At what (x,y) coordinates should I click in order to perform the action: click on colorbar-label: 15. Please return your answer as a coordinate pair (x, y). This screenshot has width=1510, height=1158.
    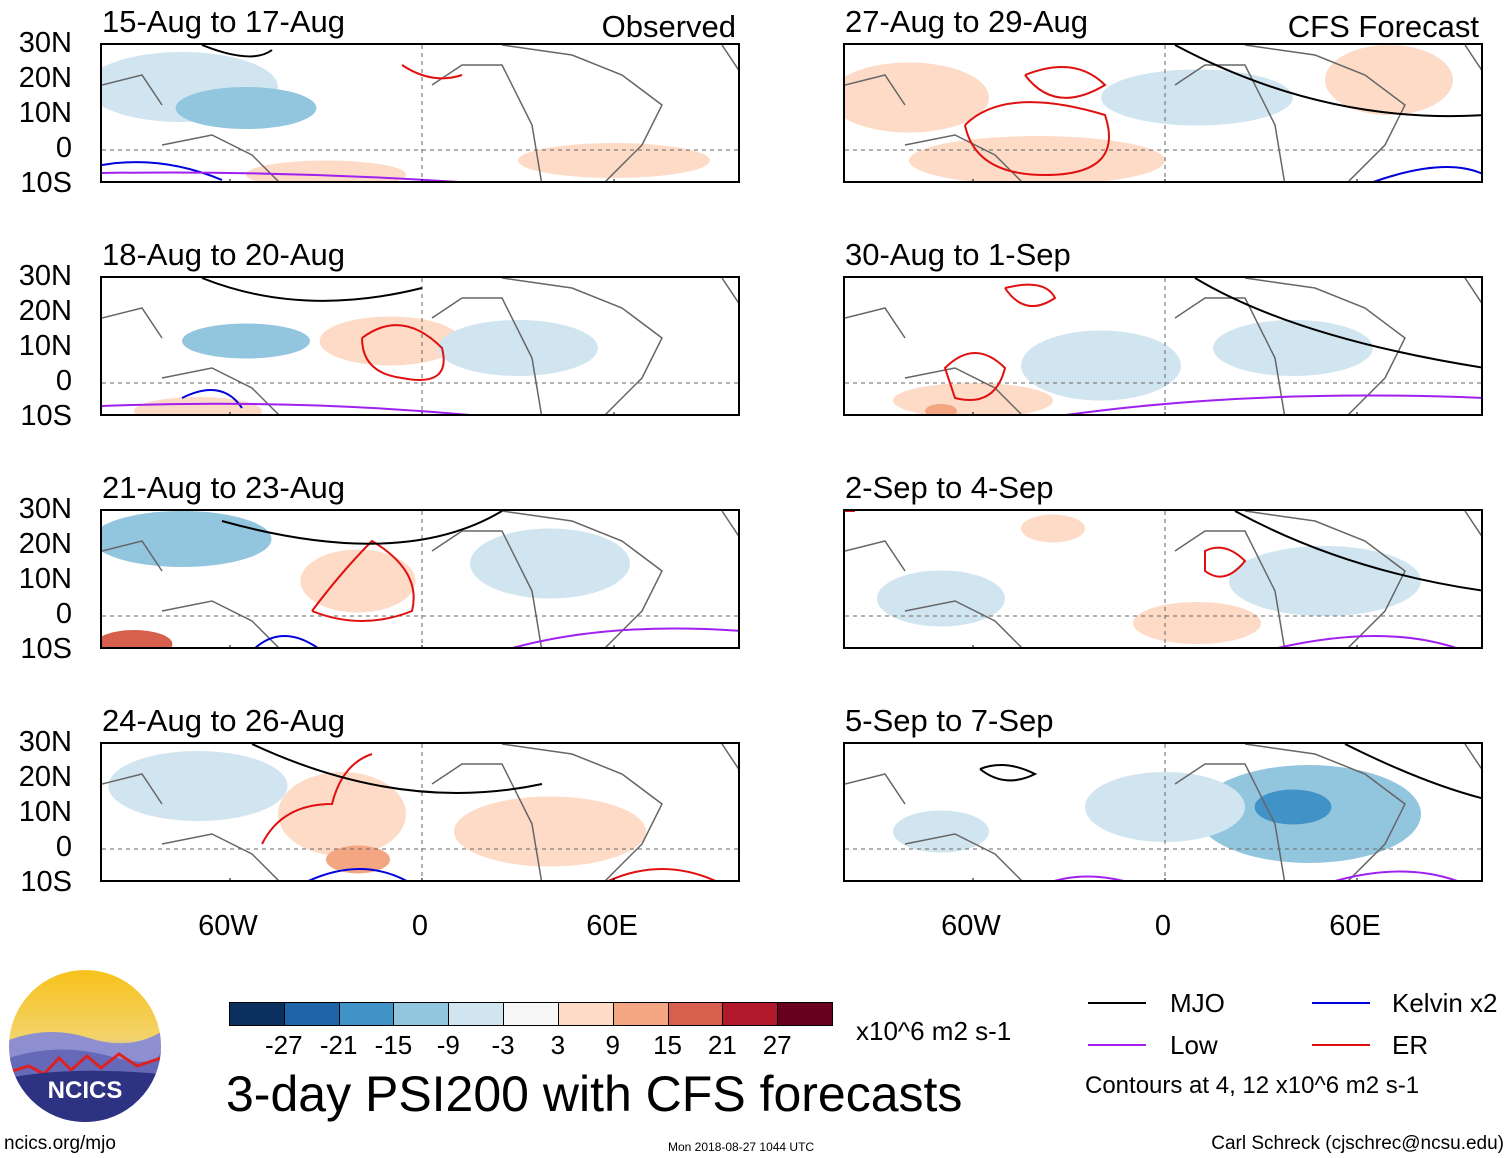
    Looking at the image, I should click on (667, 1045).